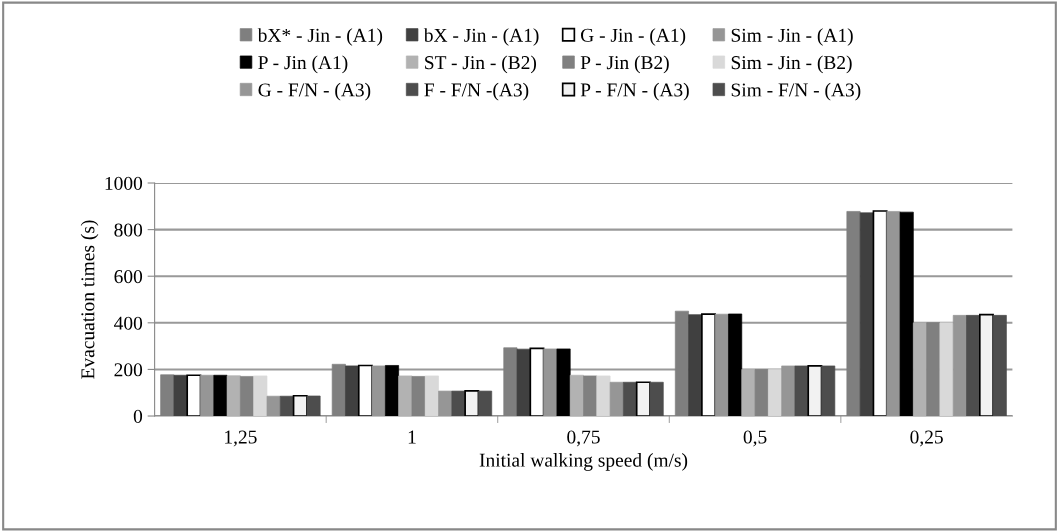 This screenshot has width=1059, height=532. Describe the element at coordinates (303, 64) in the screenshot. I see `legend-label: P - Jin (A1)` at that location.